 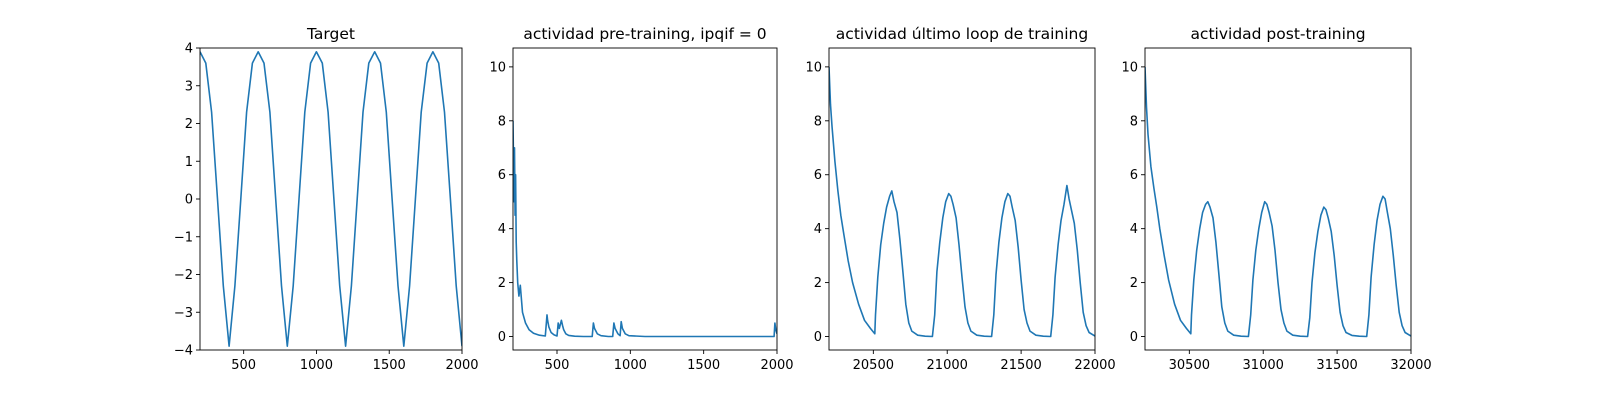 I want to click on panel-title: actividad post-training, so click(x=1277, y=34).